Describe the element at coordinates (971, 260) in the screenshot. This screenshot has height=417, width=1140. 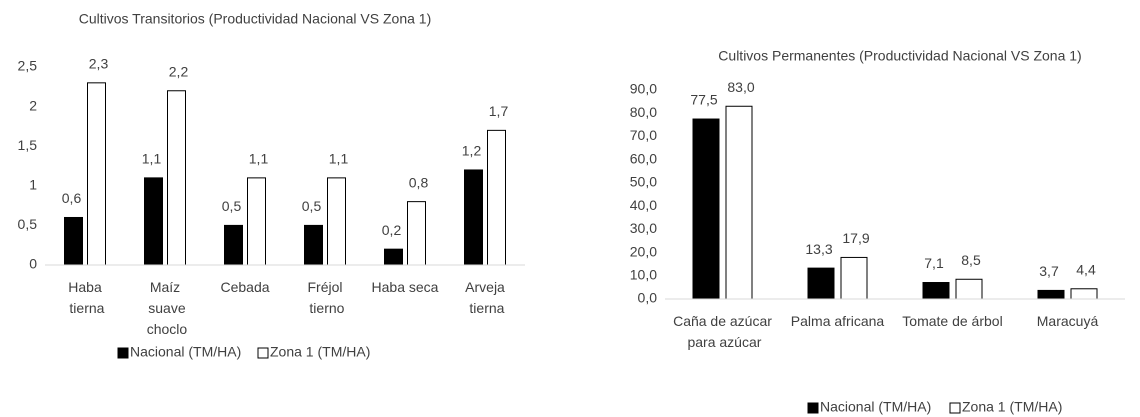
I see `data-label: 8,5` at that location.